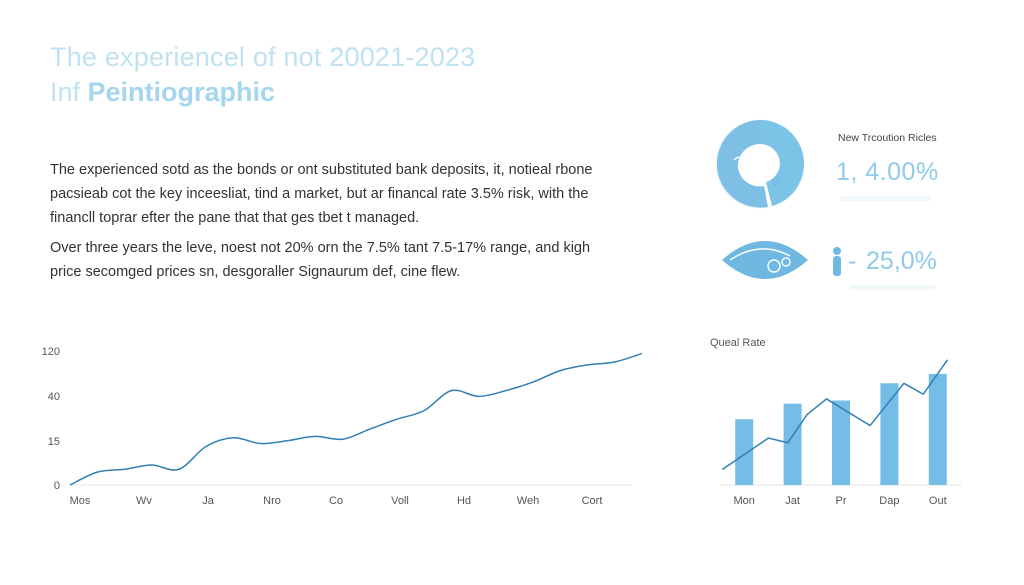 This screenshot has height=585, width=1024. What do you see at coordinates (837, 261) in the screenshot?
I see `person-icon` at bounding box center [837, 261].